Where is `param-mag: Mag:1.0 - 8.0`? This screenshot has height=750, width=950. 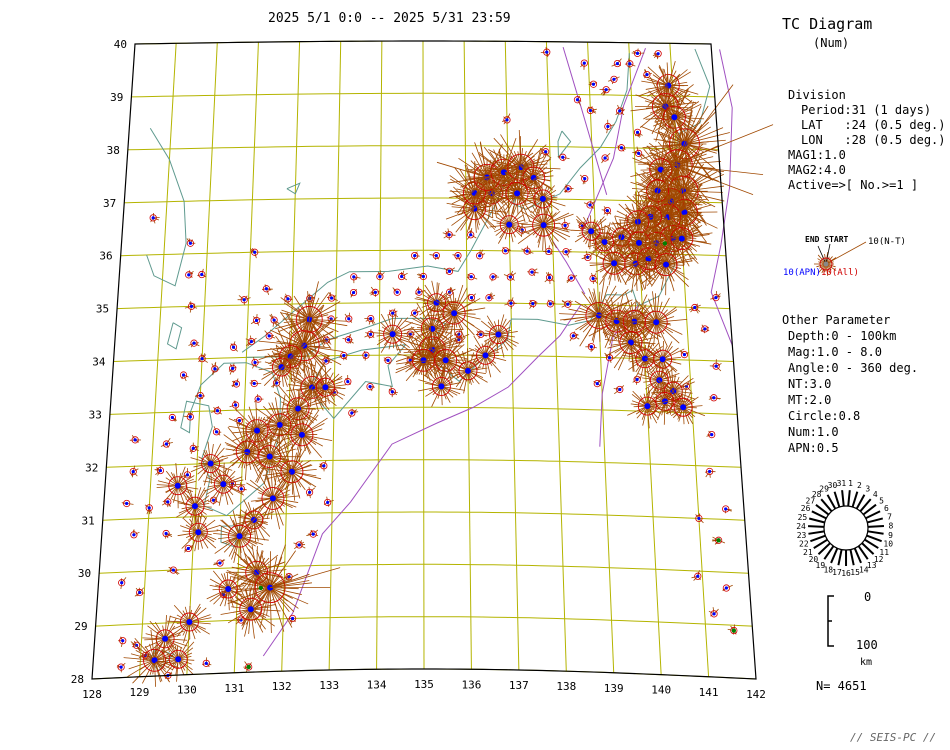 param-mag: Mag:1.0 - 8.0 is located at coordinates (835, 352).